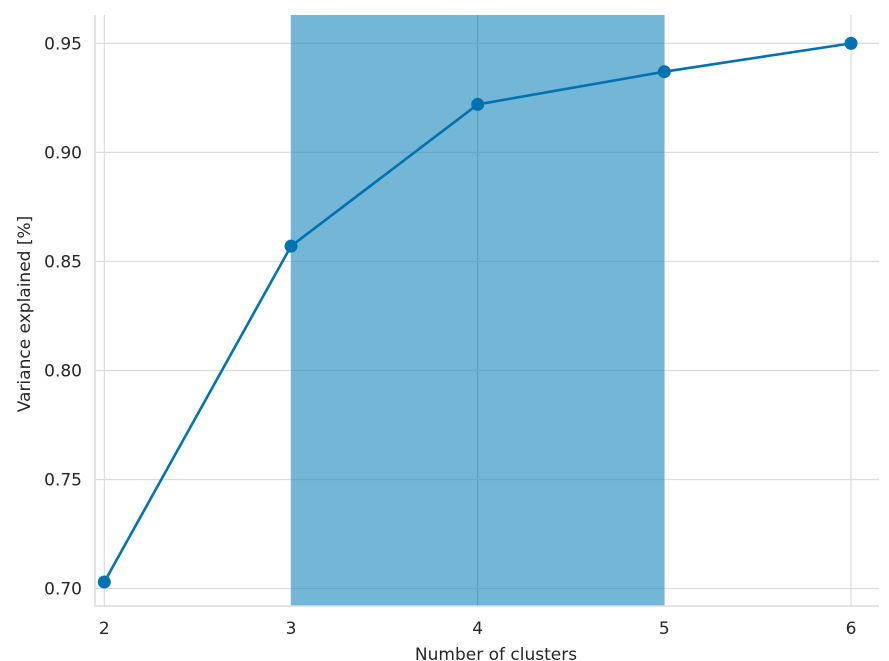  What do you see at coordinates (104, 629) in the screenshot?
I see `x-tick-label: 2` at bounding box center [104, 629].